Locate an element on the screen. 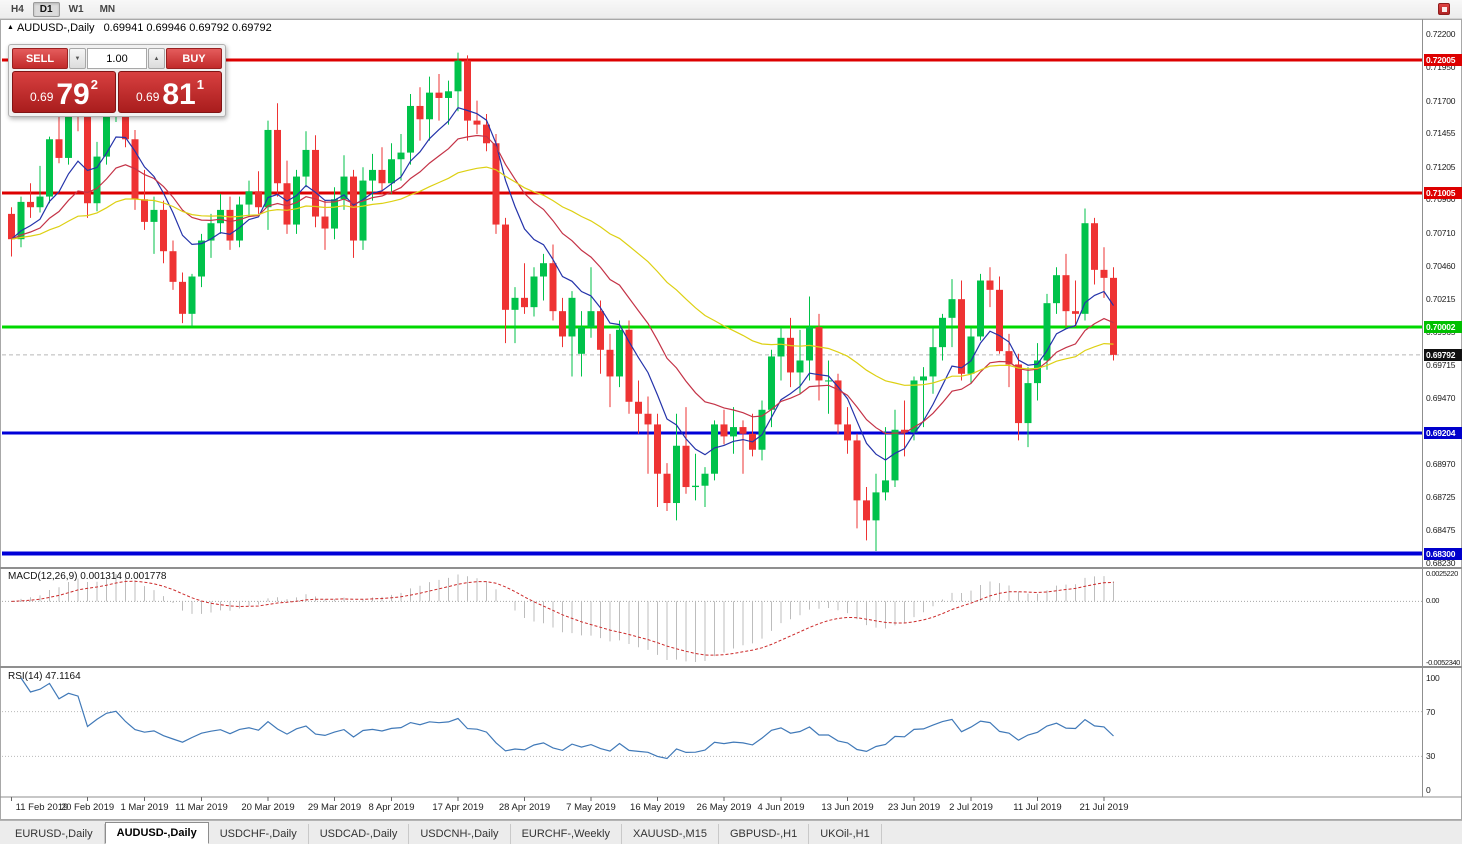  chart-tab: GBPUSD-,H1 is located at coordinates (764, 834).